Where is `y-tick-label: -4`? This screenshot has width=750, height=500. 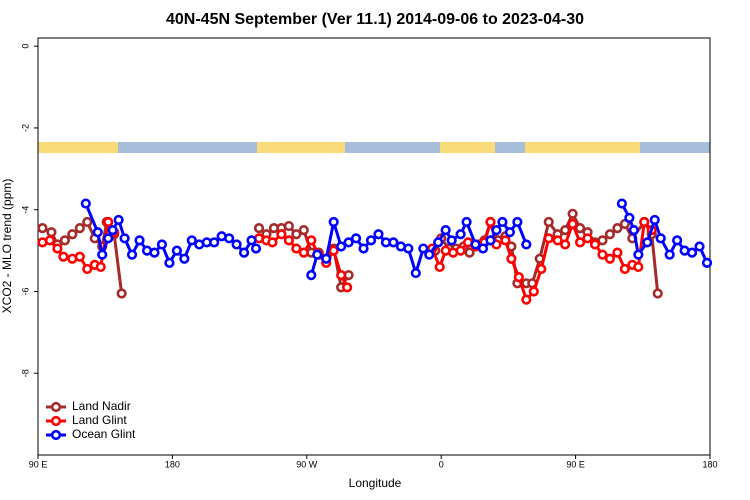 y-tick-label: -4 is located at coordinates (25, 210).